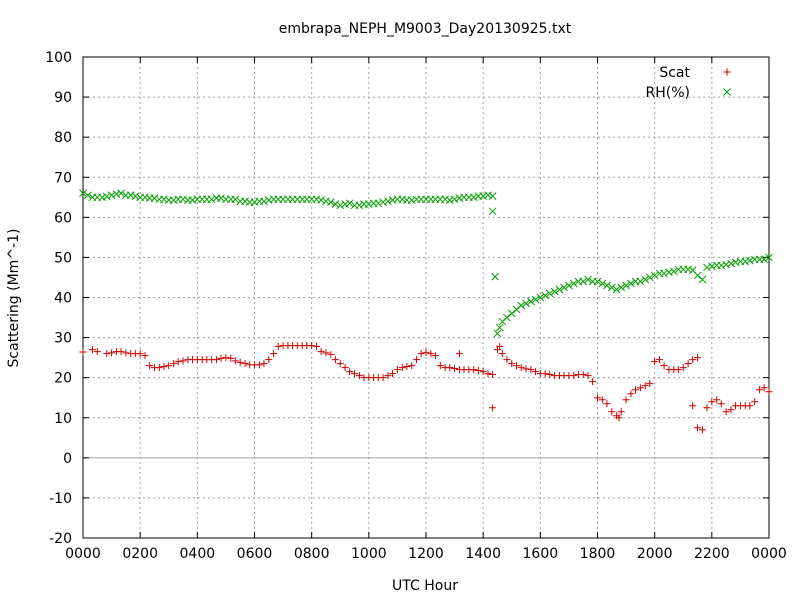 The height and width of the screenshot is (600, 800). I want to click on y-tick-label: 50, so click(63, 258).